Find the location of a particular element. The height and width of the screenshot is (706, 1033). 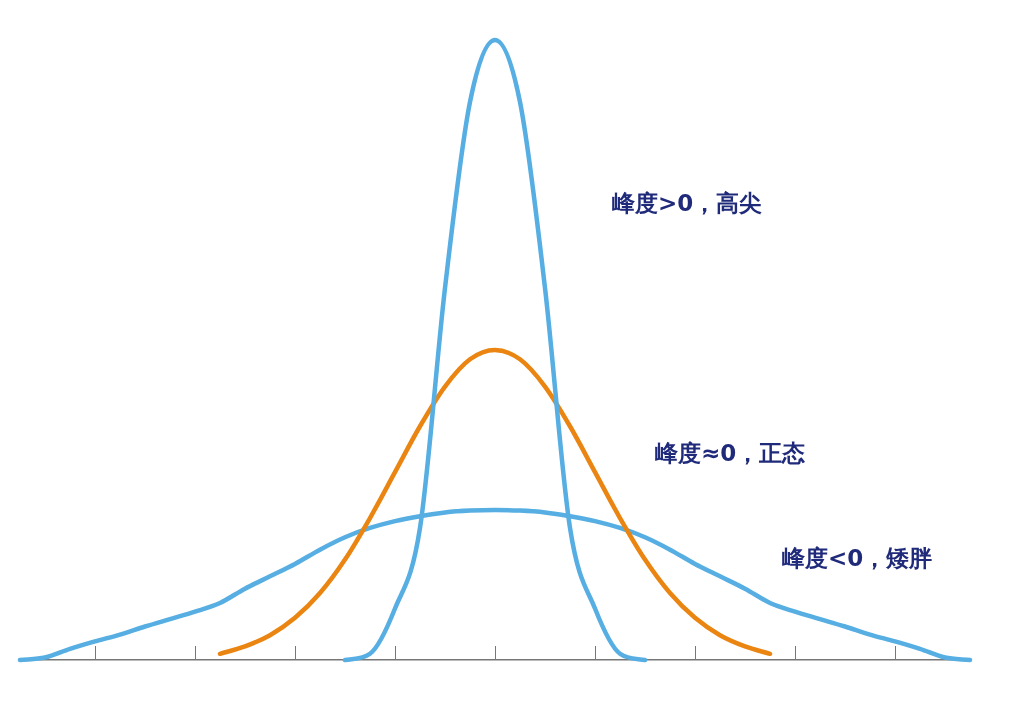

annotation: 峰度≈0，正态 is located at coordinates (730, 452).